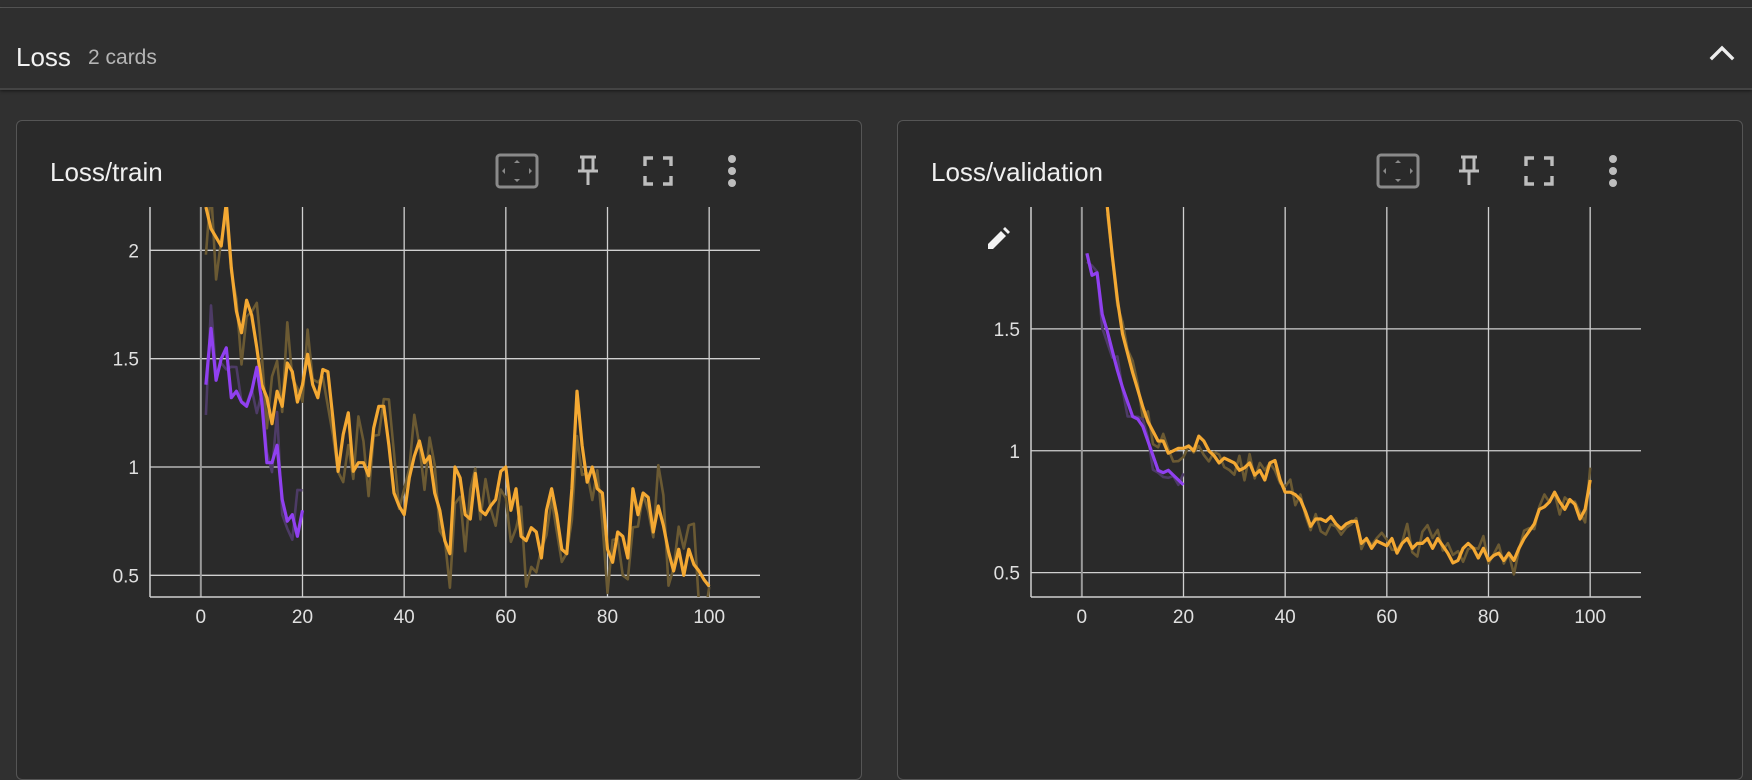  What do you see at coordinates (876, 49) in the screenshot?
I see `section-header: Loss 2 cards` at bounding box center [876, 49].